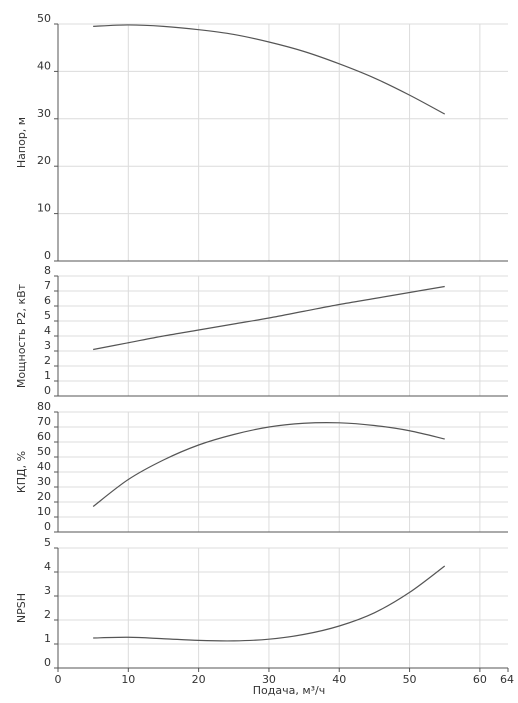  Describe the element at coordinates (44, 113) in the screenshot. I see `head-y-tick-label: 30` at that location.